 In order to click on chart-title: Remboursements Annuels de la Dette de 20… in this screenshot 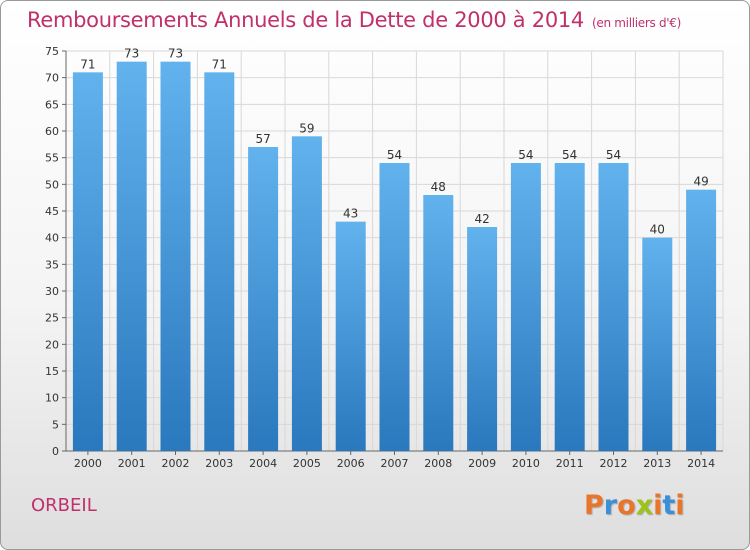, I will do `click(354, 20)`.